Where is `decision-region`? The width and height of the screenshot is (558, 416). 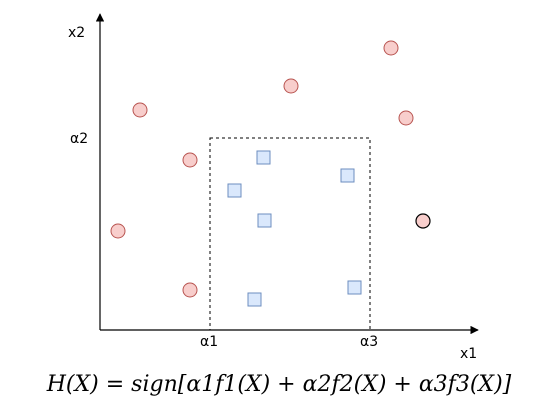
decision-region is located at coordinates (290, 234).